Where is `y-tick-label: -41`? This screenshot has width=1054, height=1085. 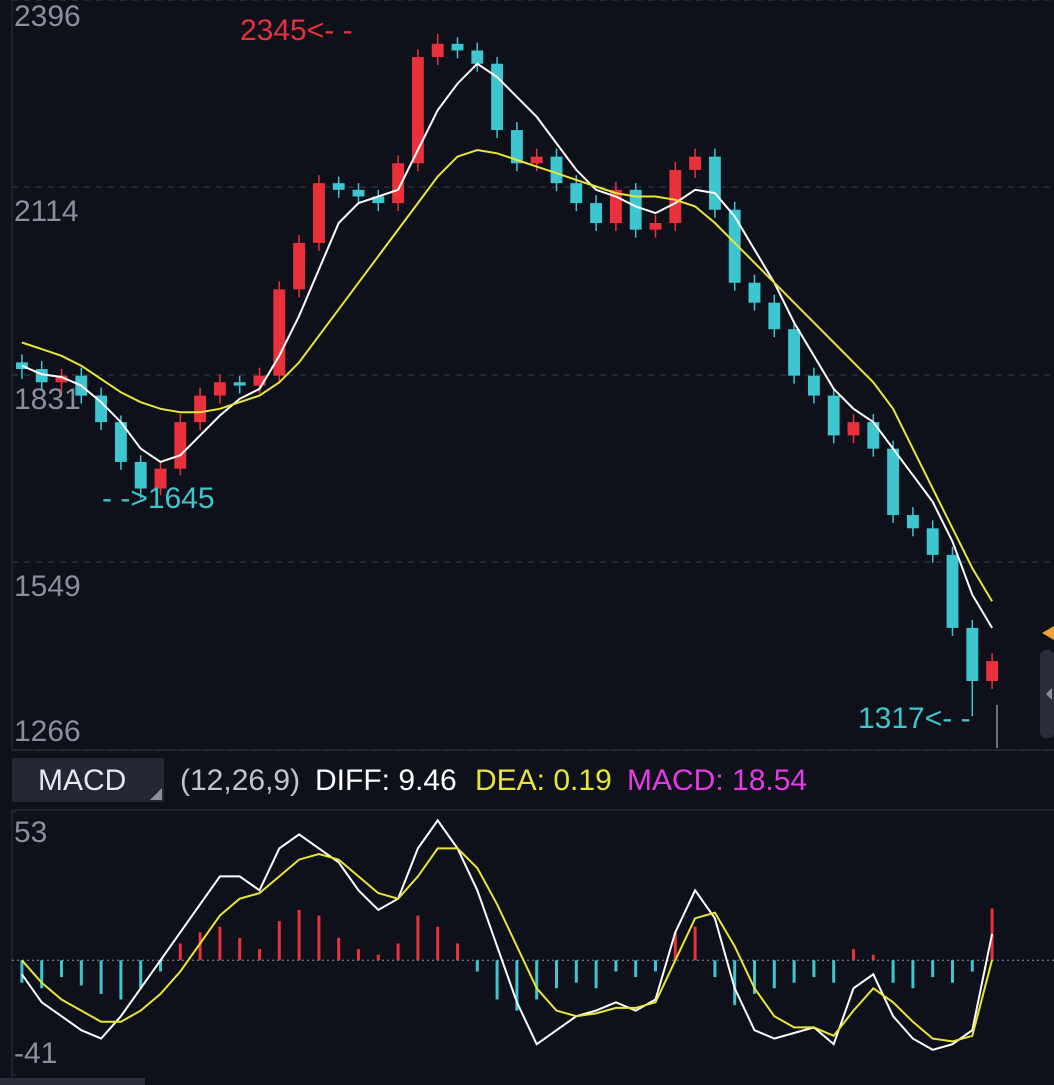 y-tick-label: -41 is located at coordinates (35, 1053).